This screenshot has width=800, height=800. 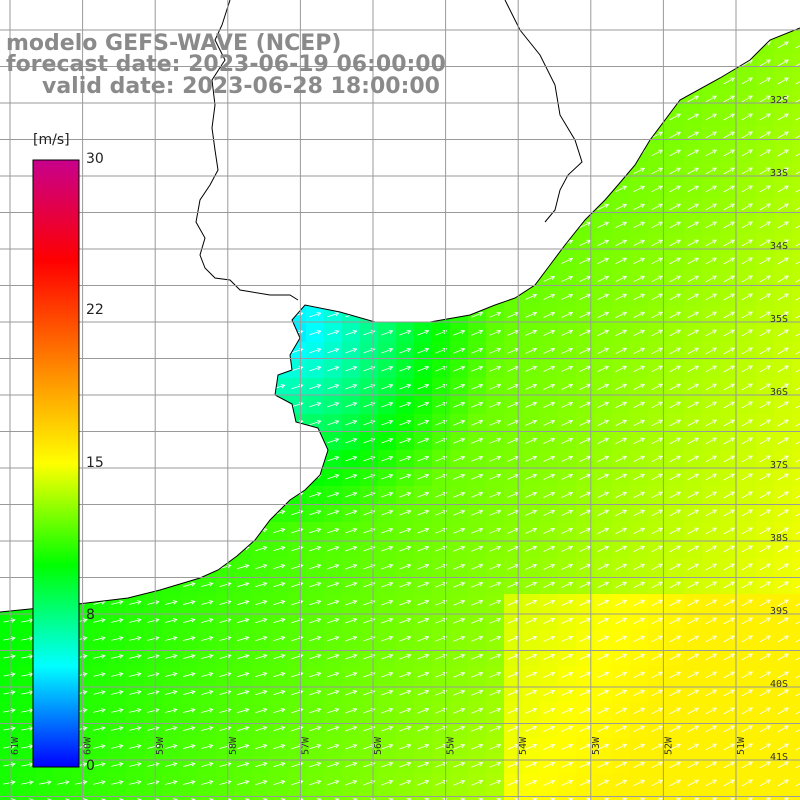 I want to click on colorbar-unit: [m/s], so click(x=51, y=140).